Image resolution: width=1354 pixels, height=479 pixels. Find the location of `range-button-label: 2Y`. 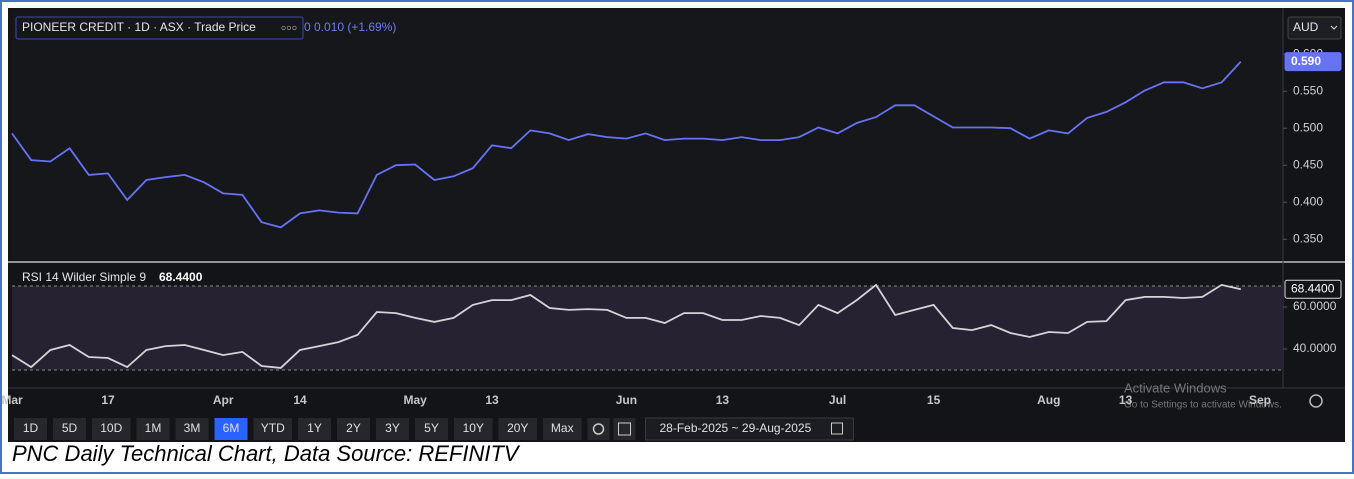

range-button-label: 2Y is located at coordinates (353, 428).